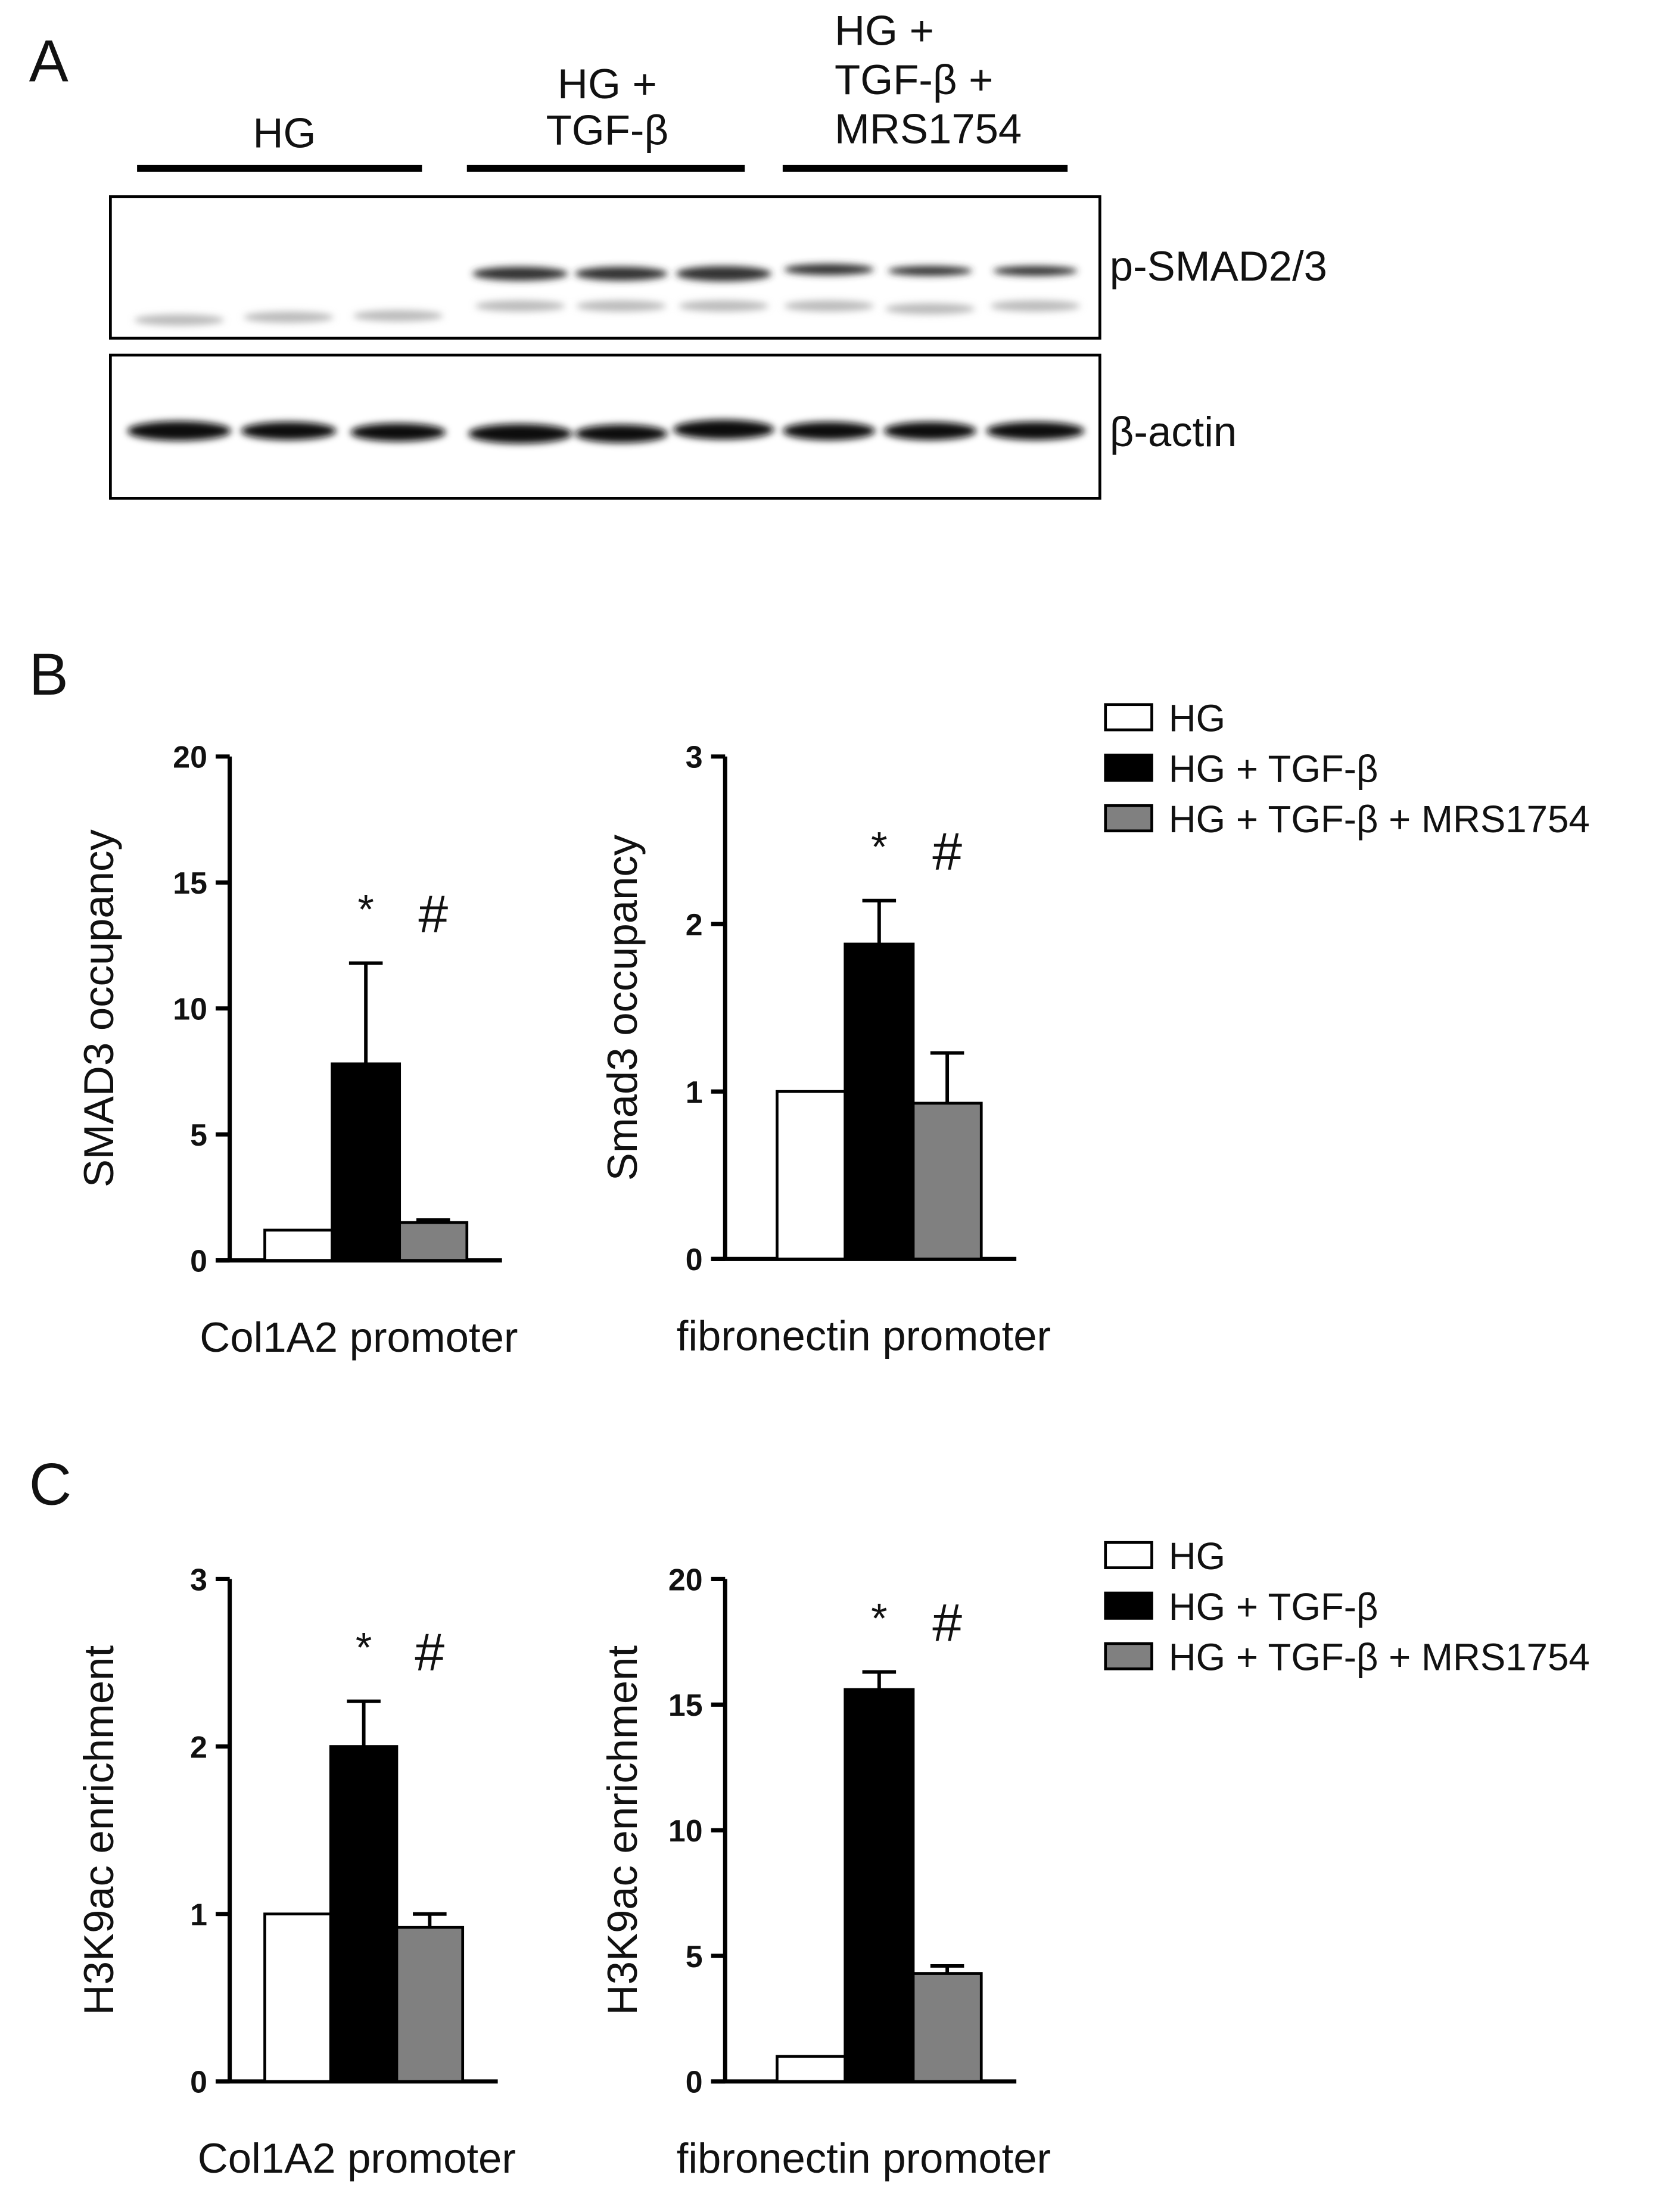  I want to click on group-label: TGF-β +, so click(914, 79).